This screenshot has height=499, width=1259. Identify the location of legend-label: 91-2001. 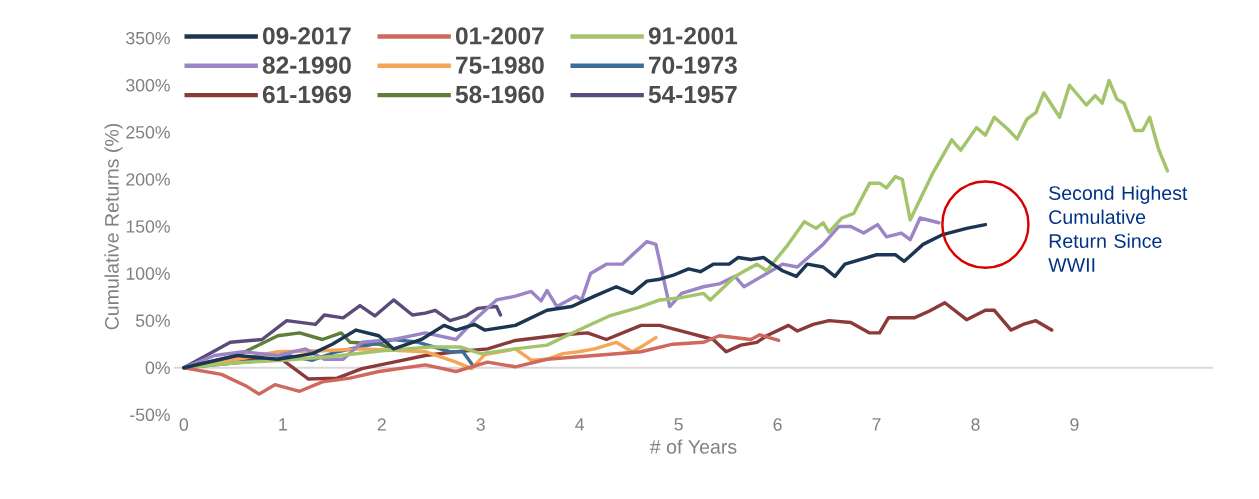
(693, 36).